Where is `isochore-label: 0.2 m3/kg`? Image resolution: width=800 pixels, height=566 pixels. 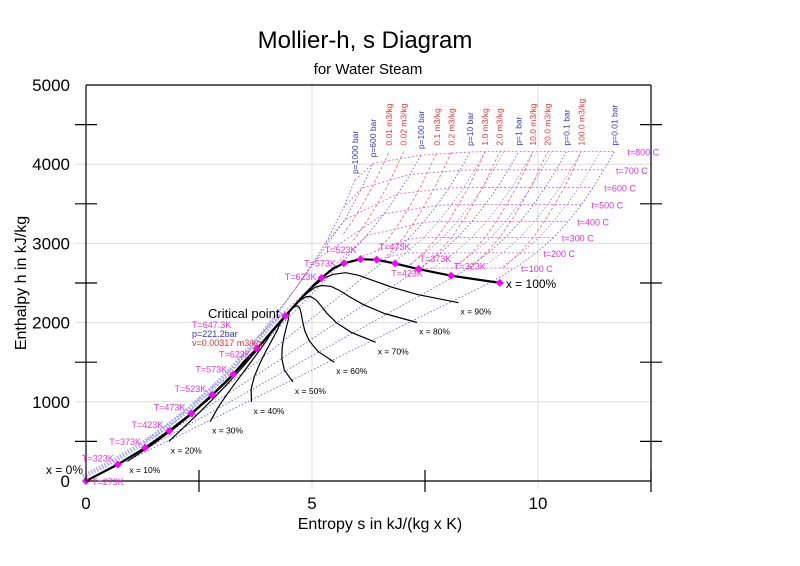
isochore-label: 0.2 m3/kg is located at coordinates (452, 127).